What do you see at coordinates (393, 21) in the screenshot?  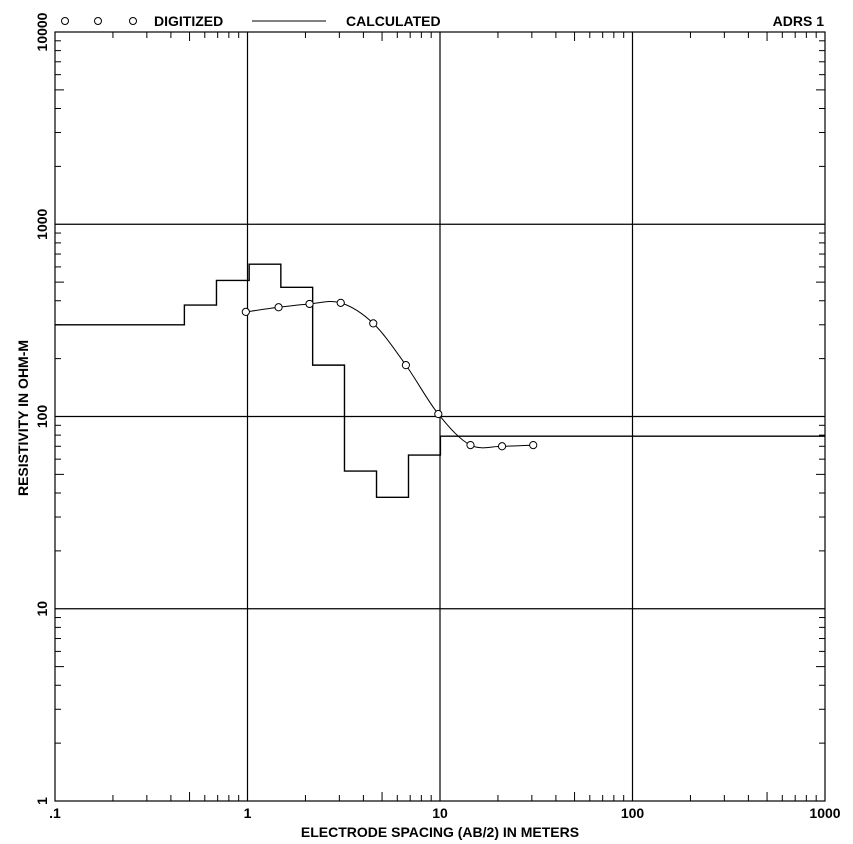 I see `legend-calculated-label: CALCULATED` at bounding box center [393, 21].